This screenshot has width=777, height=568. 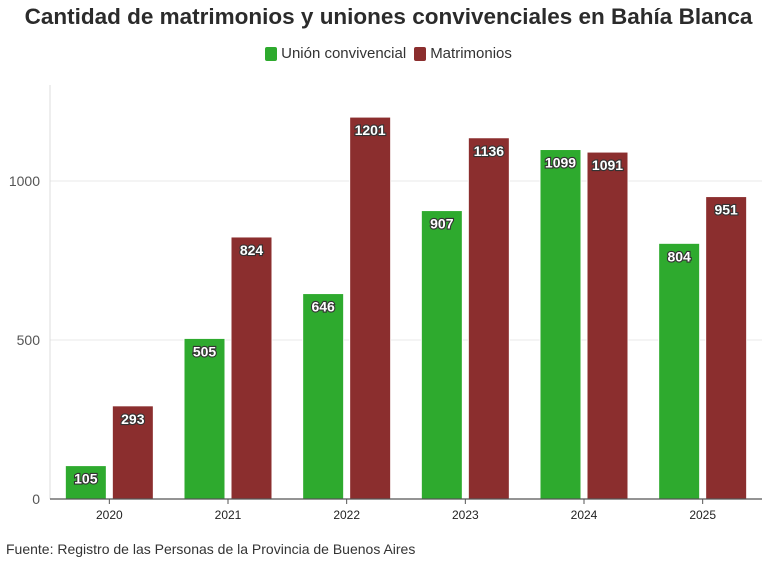 I want to click on data-label: 824, so click(x=252, y=250).